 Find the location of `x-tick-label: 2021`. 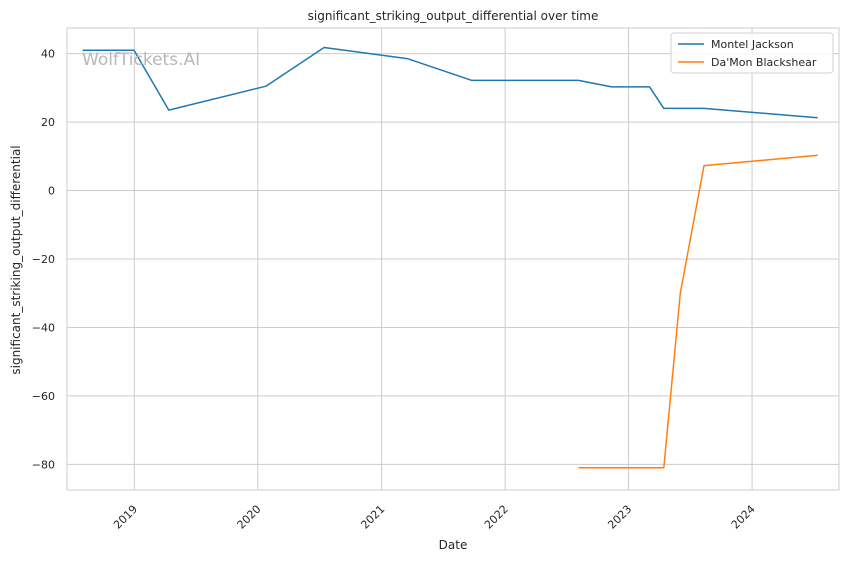

x-tick-label: 2021 is located at coordinates (372, 517).